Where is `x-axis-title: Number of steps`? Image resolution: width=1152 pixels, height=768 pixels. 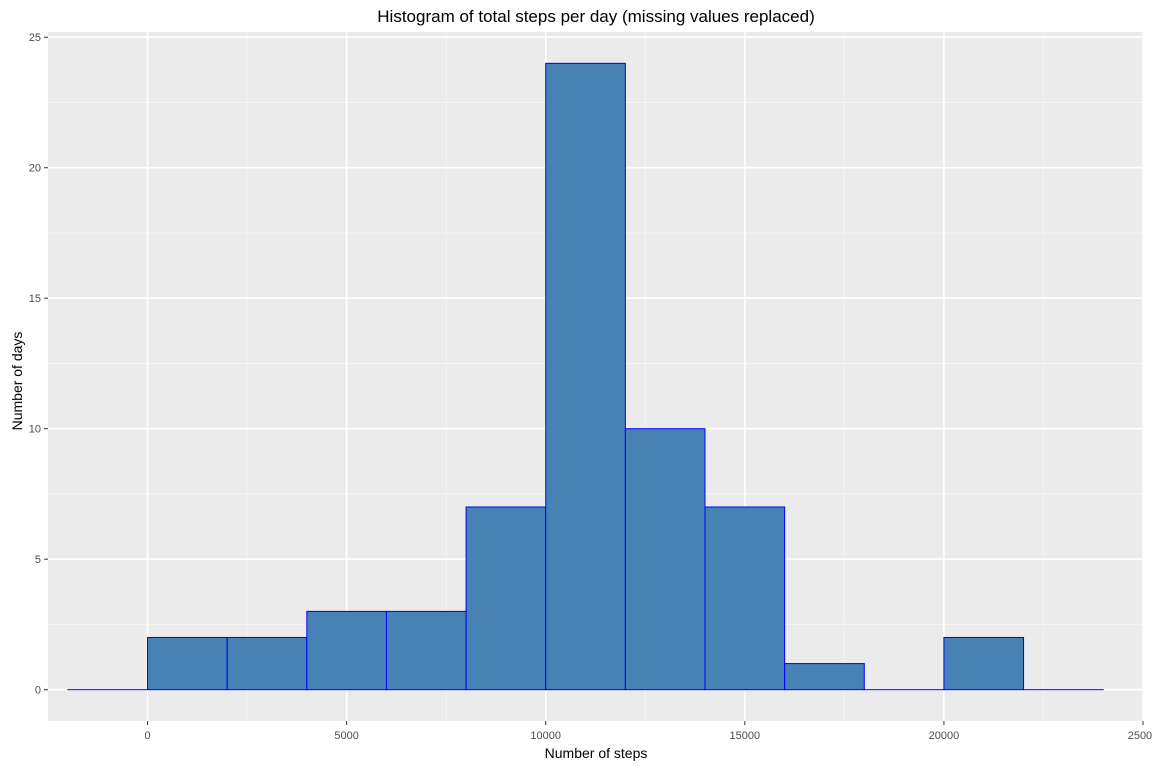
x-axis-title: Number of steps is located at coordinates (596, 753).